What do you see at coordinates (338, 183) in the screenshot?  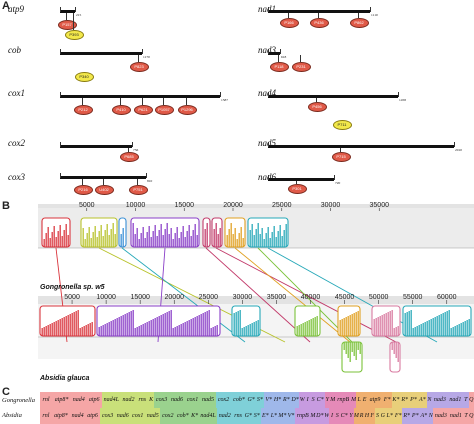 I see `gene-length-label: 720` at bounding box center [338, 183].